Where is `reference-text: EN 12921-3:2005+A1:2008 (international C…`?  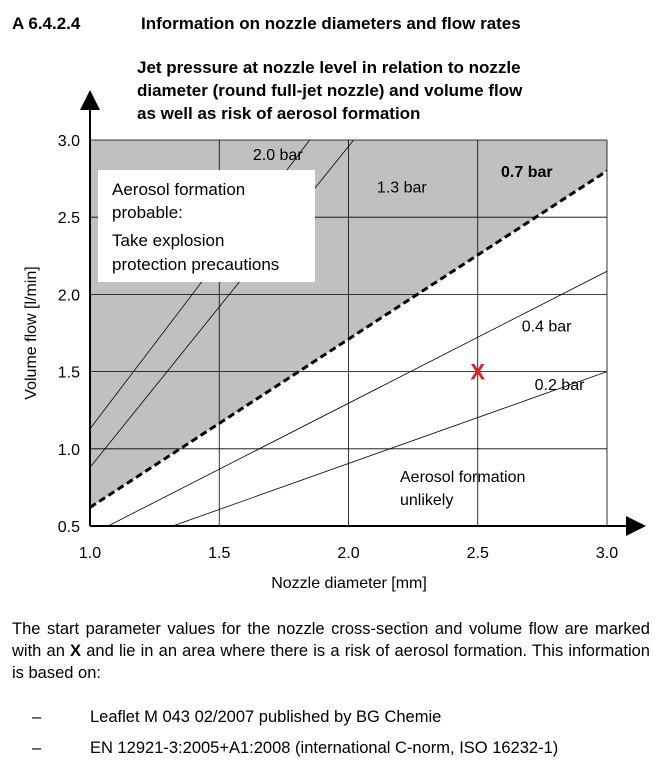 reference-text: EN 12921-3:2005+A1:2008 (international C… is located at coordinates (324, 748).